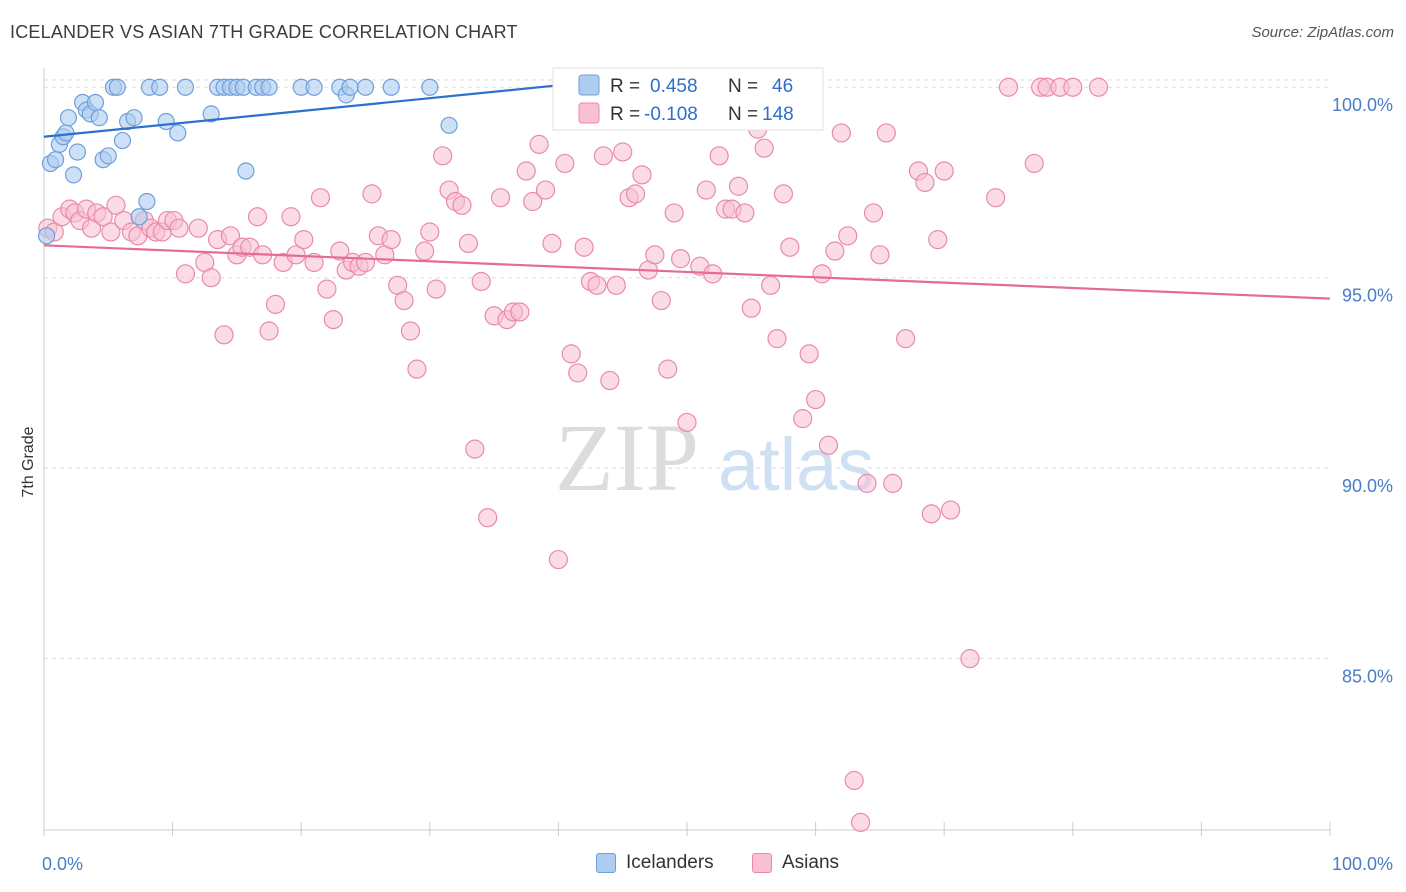  What do you see at coordinates (301, 111) in the screenshot?
I see `icelanders-trend-line` at bounding box center [301, 111].